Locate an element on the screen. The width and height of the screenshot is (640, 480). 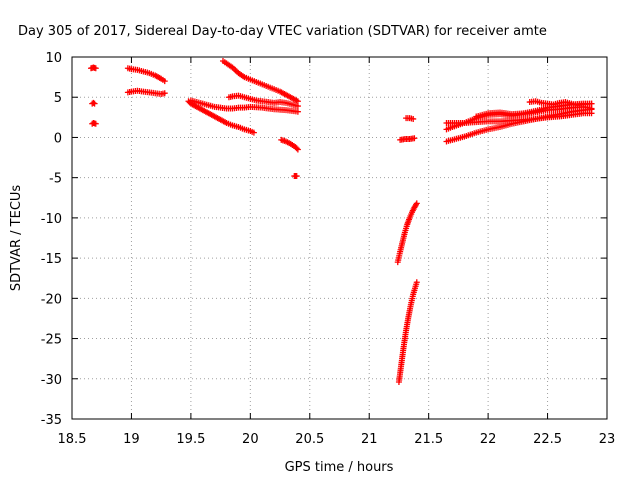
x-tick-label: 20.5 is located at coordinates (309, 439).